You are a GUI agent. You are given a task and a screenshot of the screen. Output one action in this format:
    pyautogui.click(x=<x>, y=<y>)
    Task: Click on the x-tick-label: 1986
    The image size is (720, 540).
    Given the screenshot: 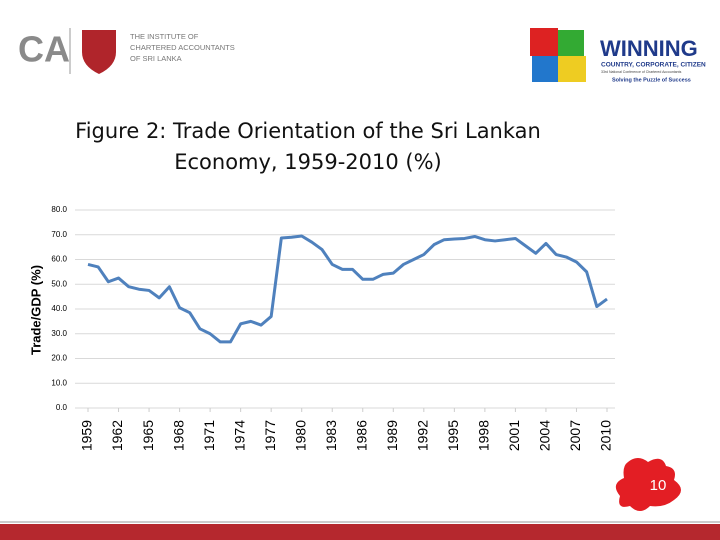 What is the action you would take?
    pyautogui.click(x=361, y=435)
    